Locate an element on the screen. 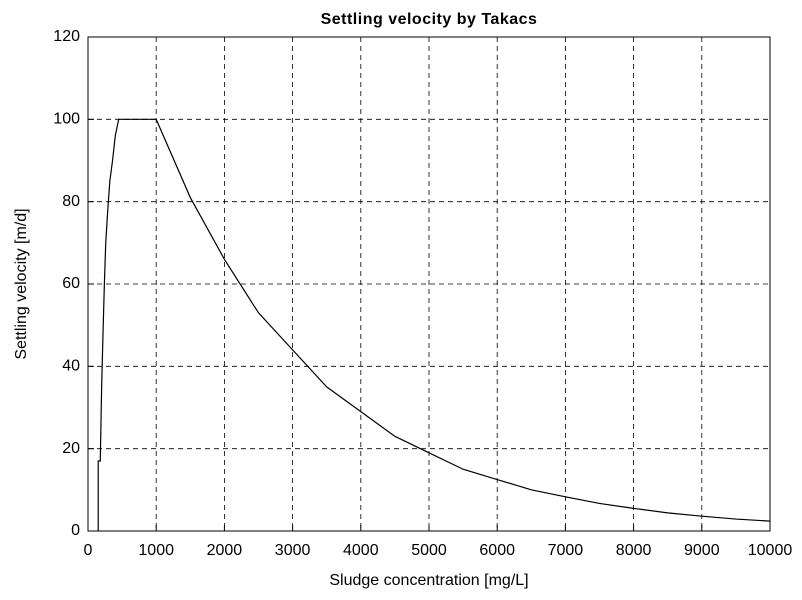 The image size is (802, 600). x-tick-label: 10000 is located at coordinates (770, 550).